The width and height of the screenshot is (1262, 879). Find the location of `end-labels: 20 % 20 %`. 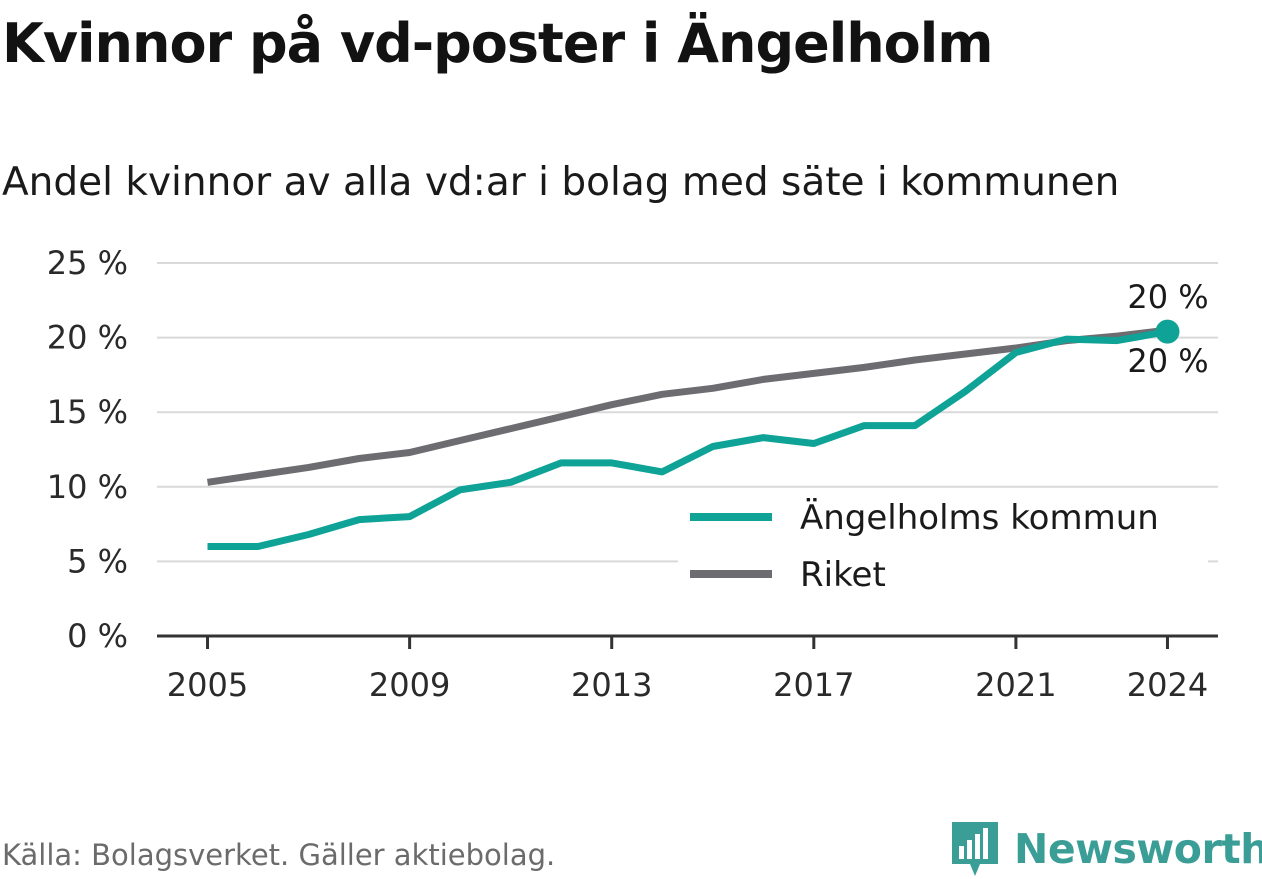

end-labels: 20 % 20 % is located at coordinates (1167, 329).